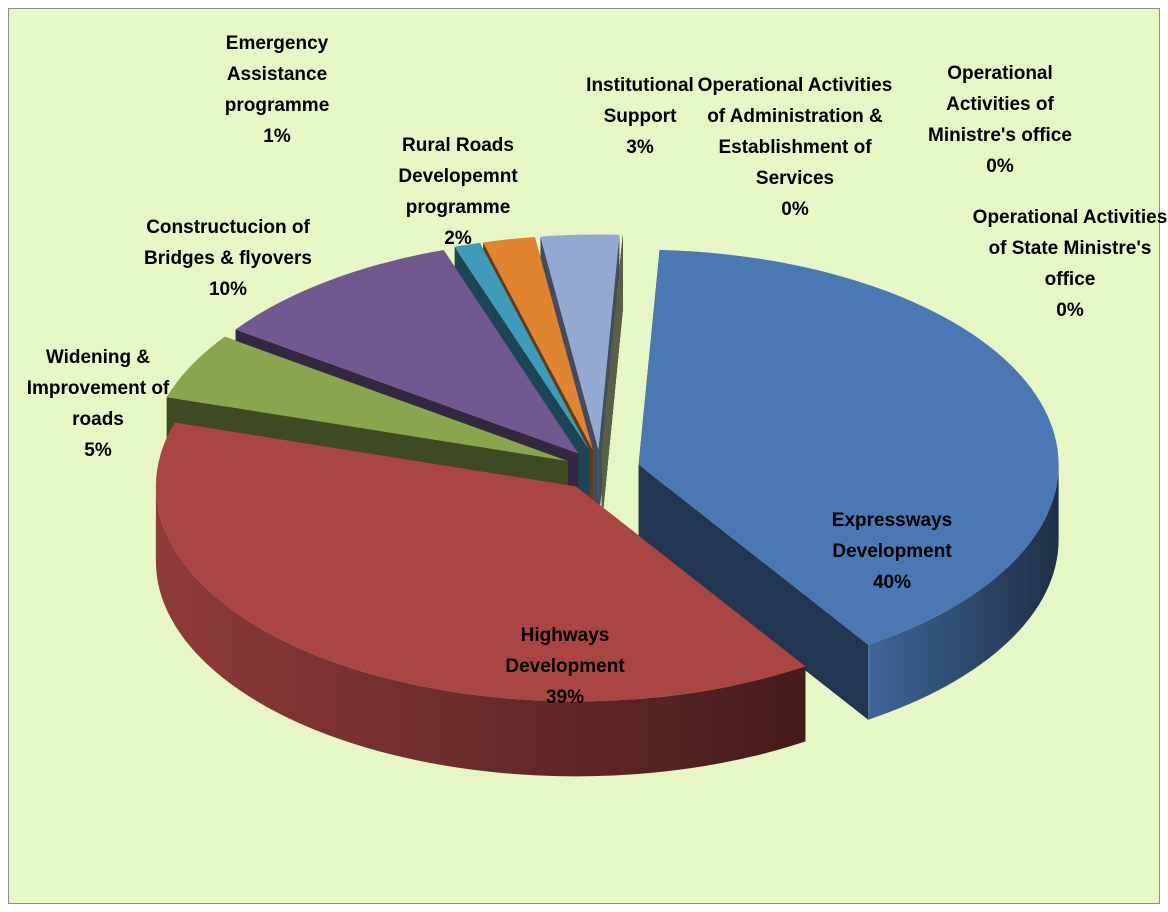 This screenshot has width=1168, height=912. I want to click on slice-label: Rural Roads Developemnt programme 2%, so click(458, 192).